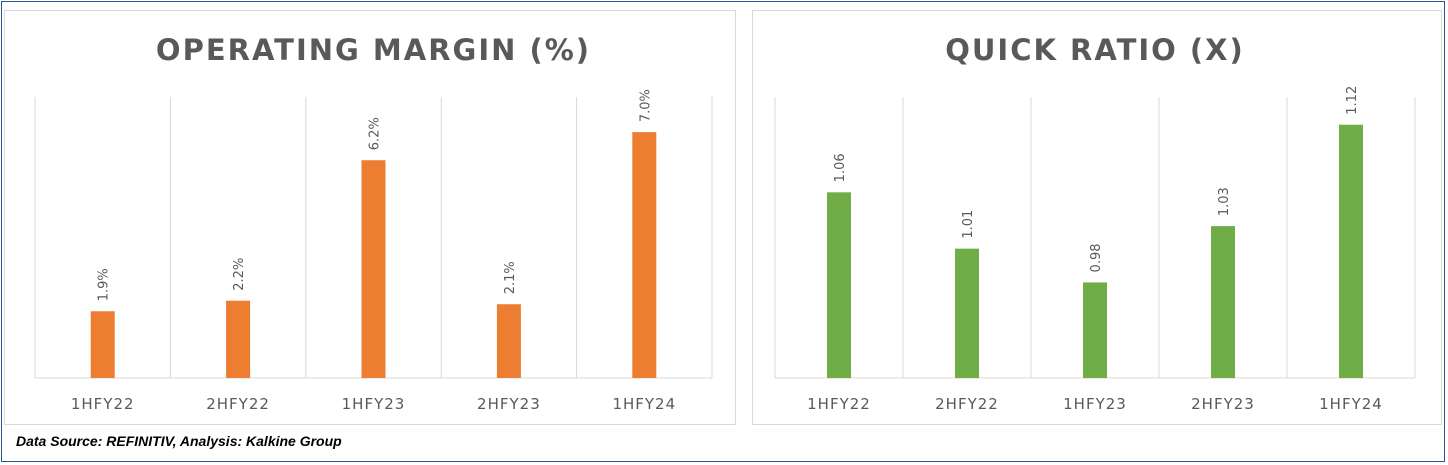  Describe the element at coordinates (1352, 100) in the screenshot. I see `data-label: 1.12` at that location.